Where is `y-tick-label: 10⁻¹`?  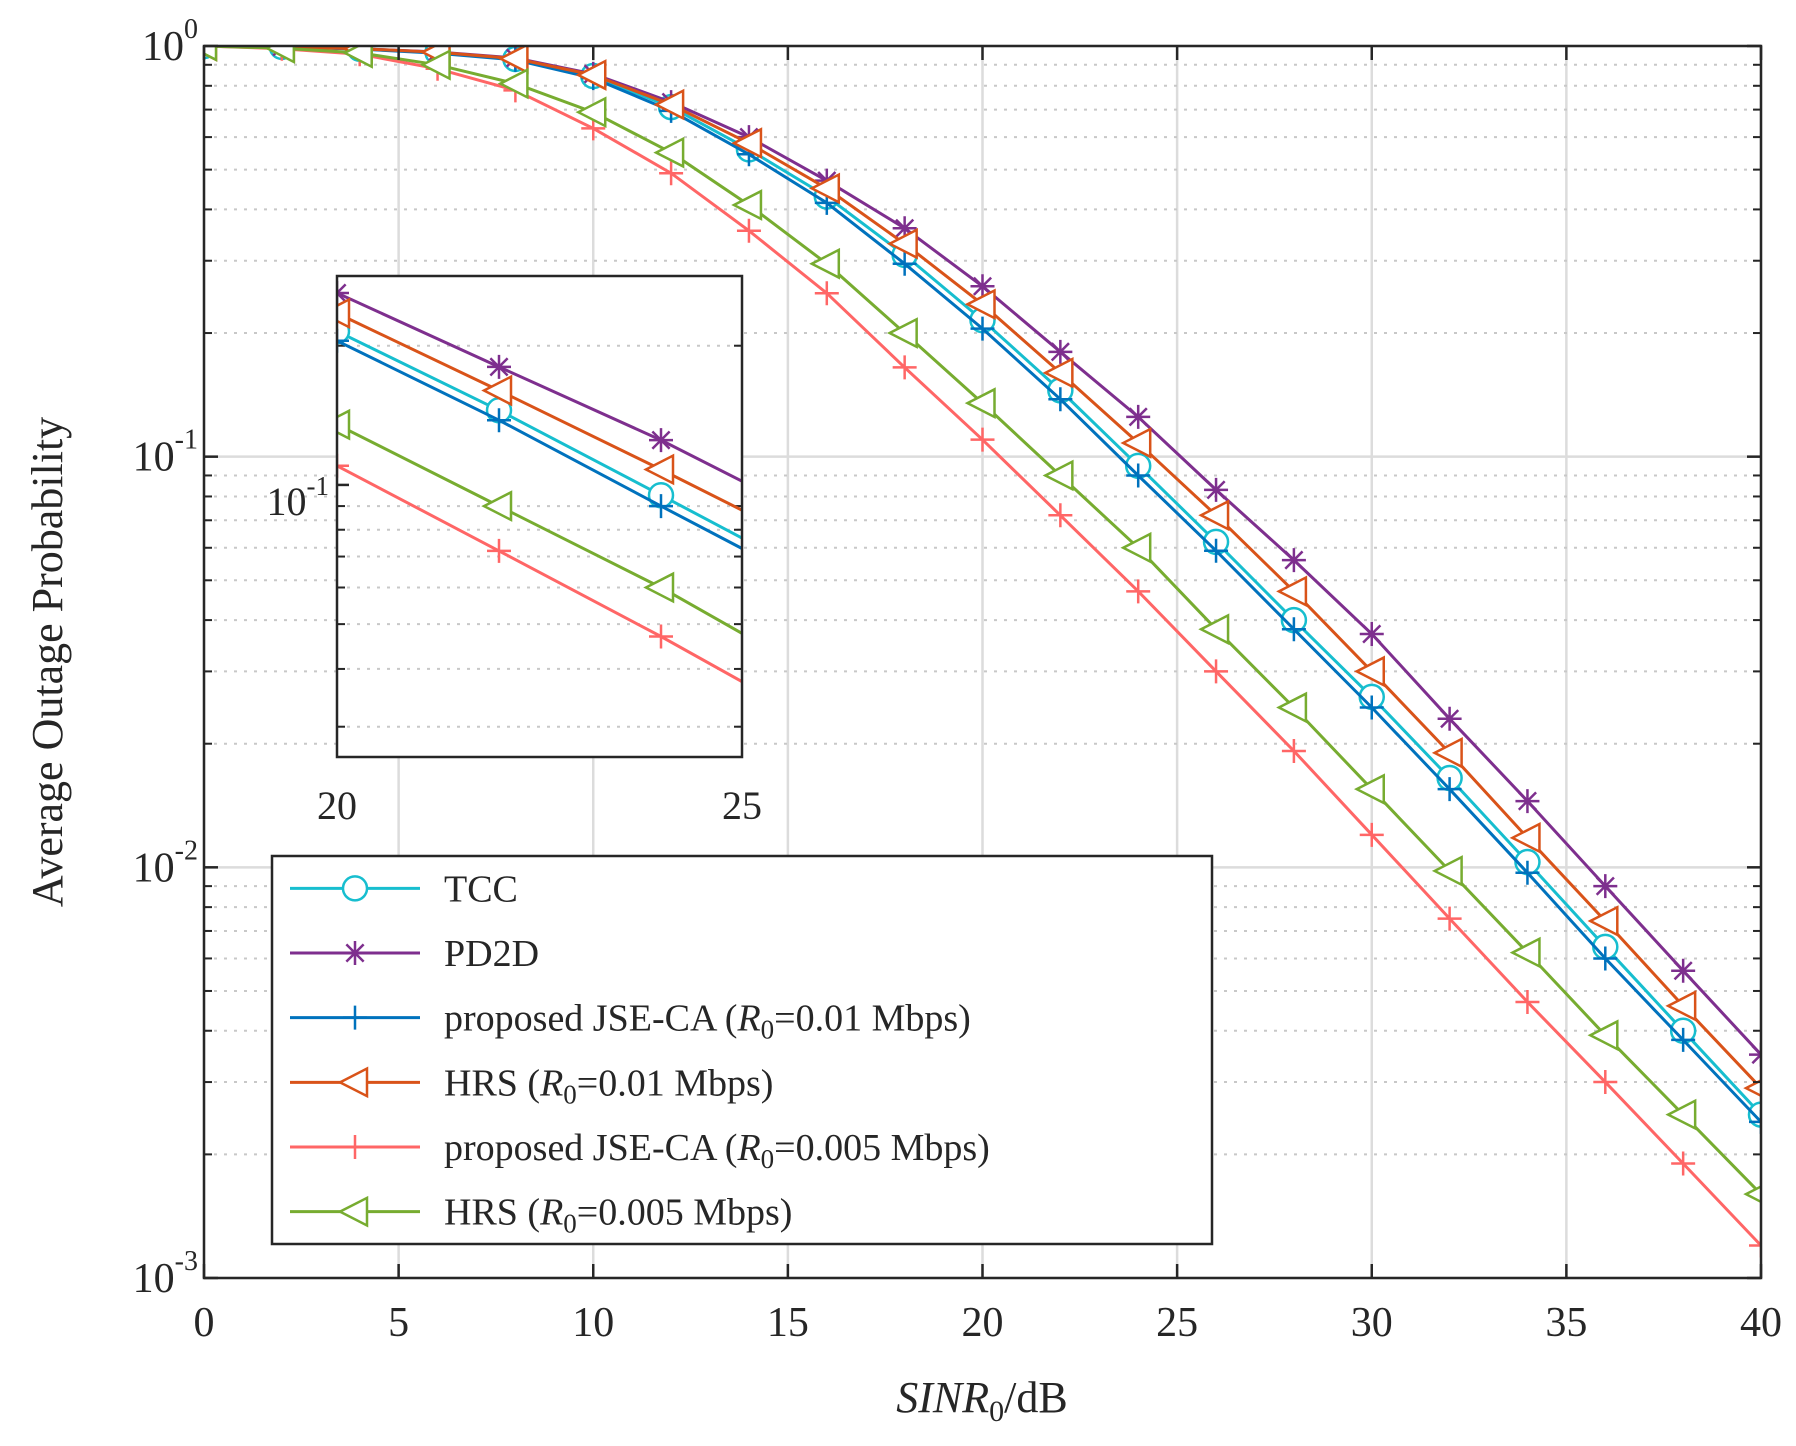 y-tick-label: 10⁻¹ is located at coordinates (165, 453).